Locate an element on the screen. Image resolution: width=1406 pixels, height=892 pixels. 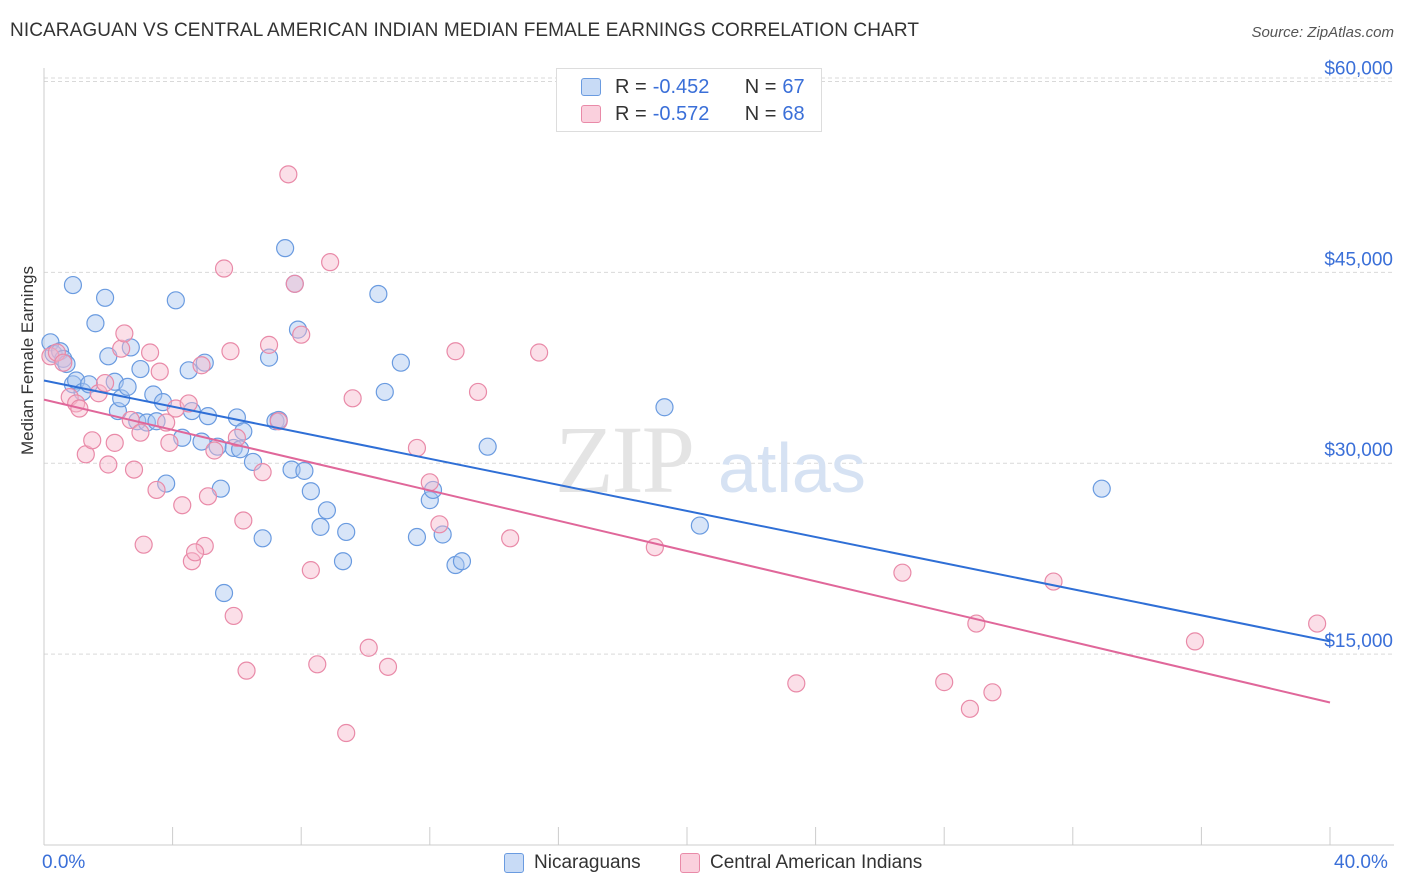
legend-item-central-american-indians: Central American Indians is located at coordinates (801, 863).